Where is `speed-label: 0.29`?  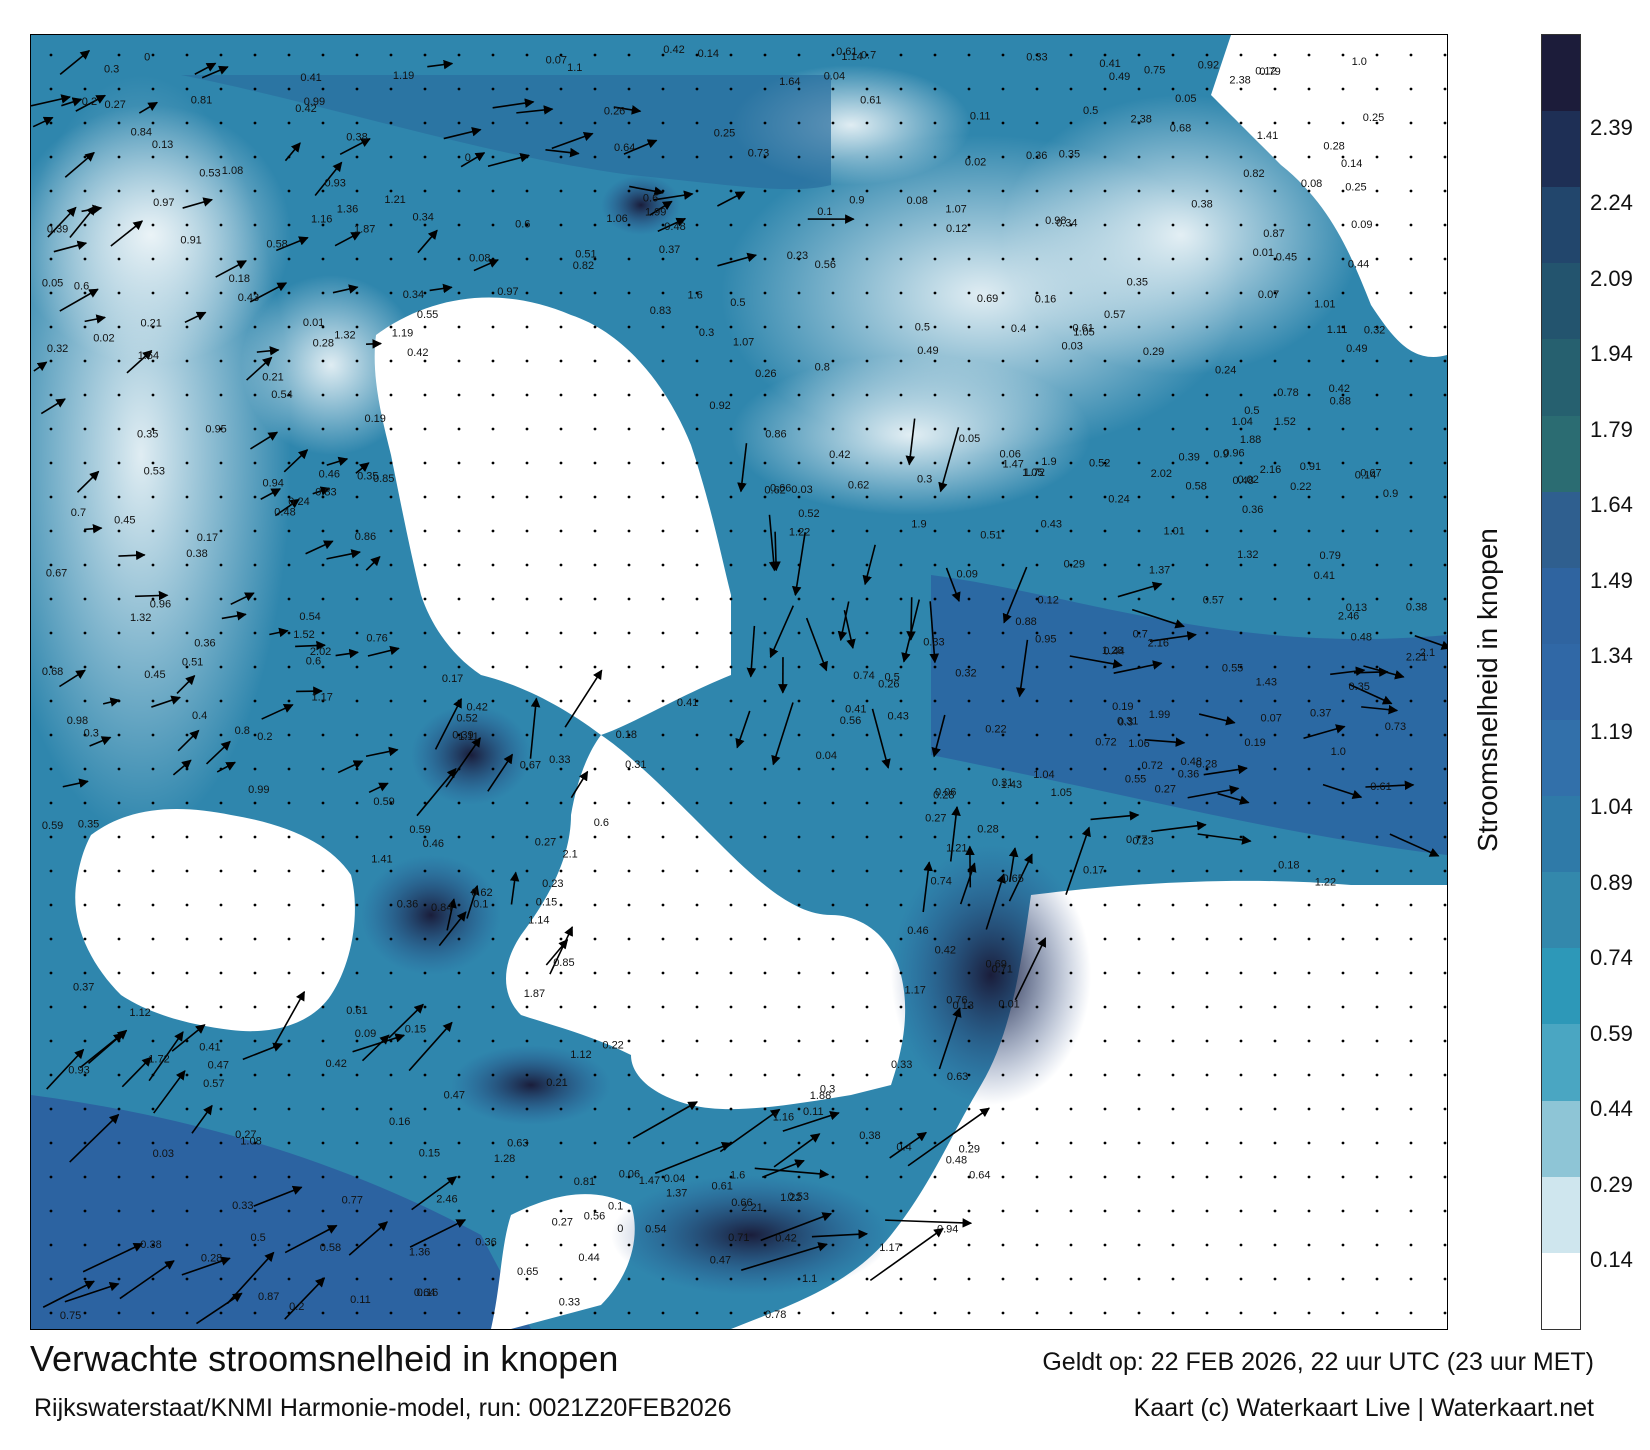 speed-label: 0.29 is located at coordinates (1153, 352).